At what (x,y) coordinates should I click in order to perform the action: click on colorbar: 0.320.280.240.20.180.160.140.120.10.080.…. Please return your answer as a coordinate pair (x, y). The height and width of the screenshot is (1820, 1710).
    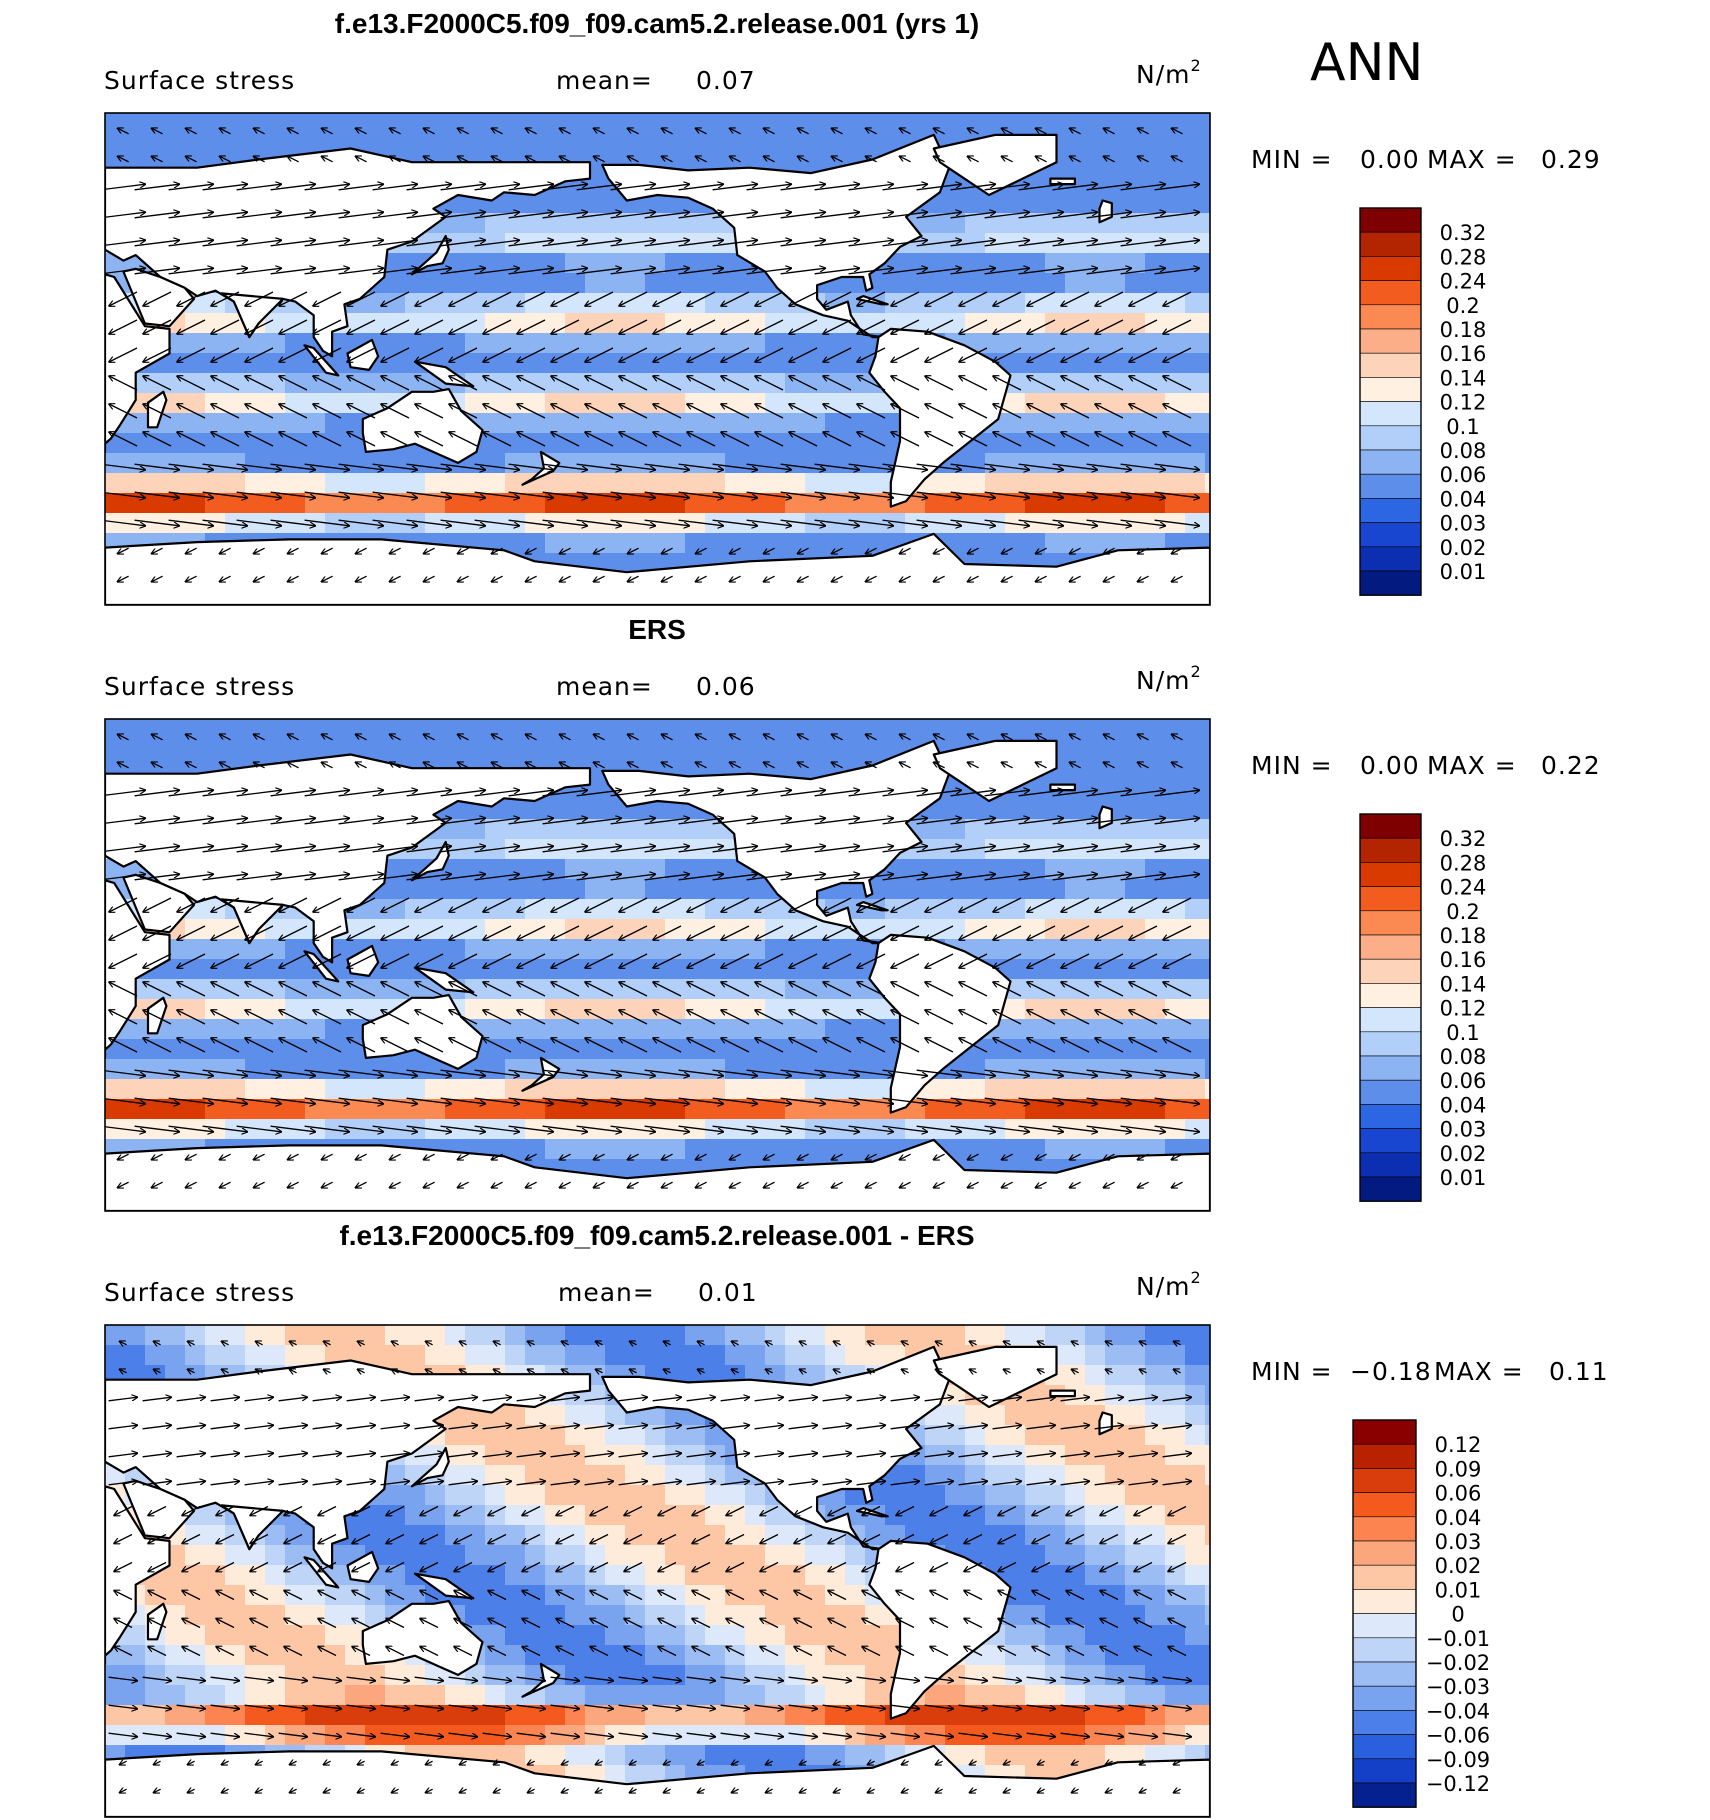
    Looking at the image, I should click on (1423, 1007).